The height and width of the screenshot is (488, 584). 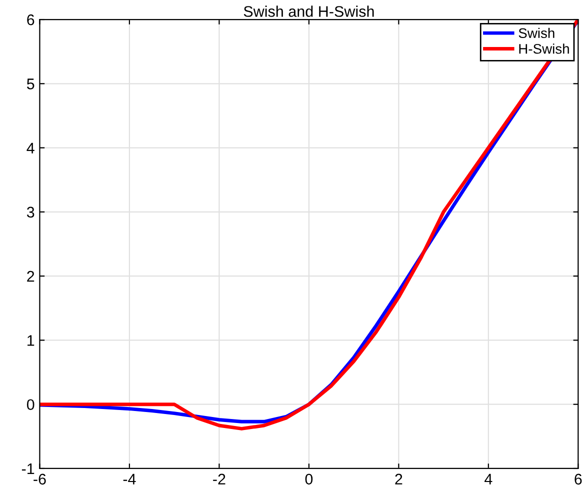 I want to click on legend-label: H-Swish, so click(x=544, y=49).